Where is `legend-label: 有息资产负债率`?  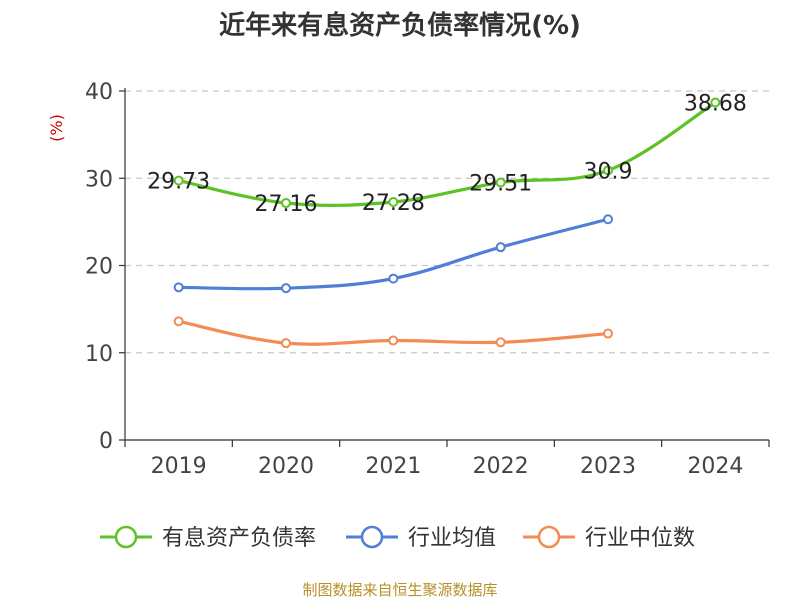 legend-label: 有息资产负债率 is located at coordinates (239, 538).